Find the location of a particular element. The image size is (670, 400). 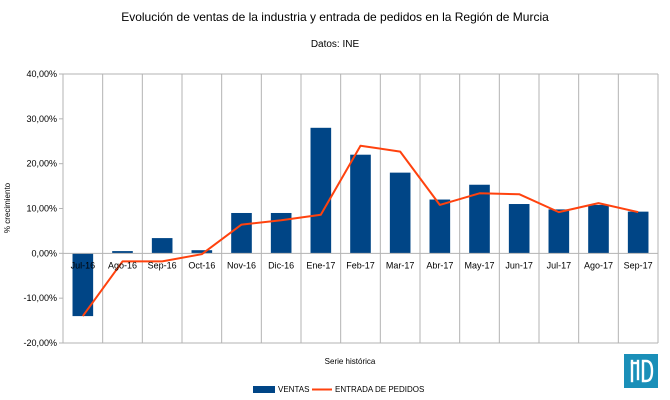

x-tick-label: Jun-17 is located at coordinates (519, 265).